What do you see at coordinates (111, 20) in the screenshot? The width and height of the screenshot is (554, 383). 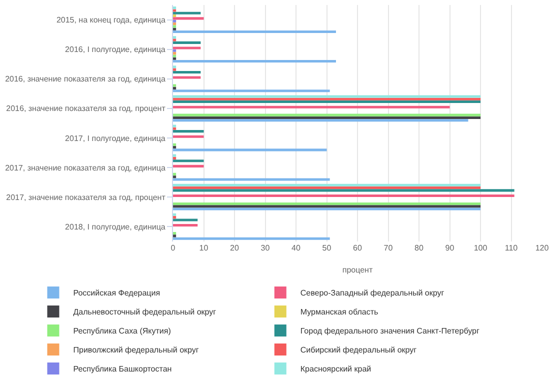 I see `y-tick-label: 2015, на конец года, единица` at bounding box center [111, 20].